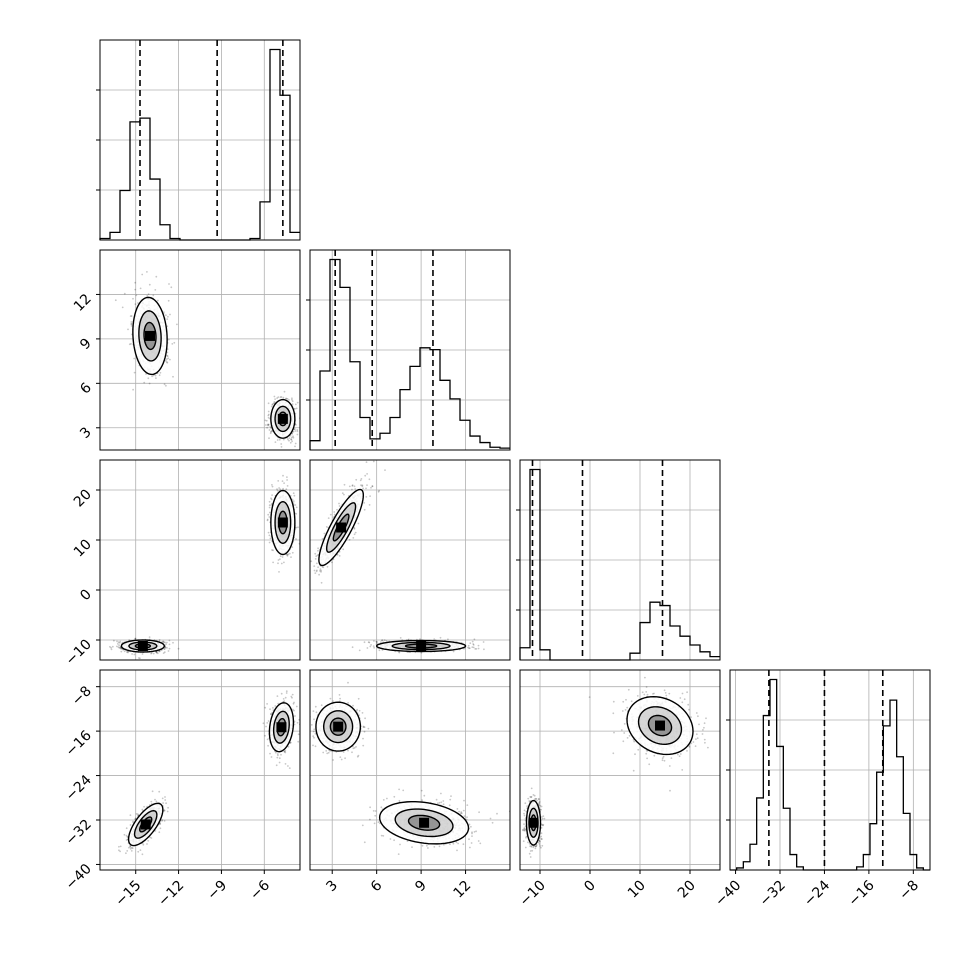 This screenshot has width=970, height=970. What do you see at coordinates (377, 886) in the screenshot?
I see `x-tick-label-1-1: 6` at bounding box center [377, 886].